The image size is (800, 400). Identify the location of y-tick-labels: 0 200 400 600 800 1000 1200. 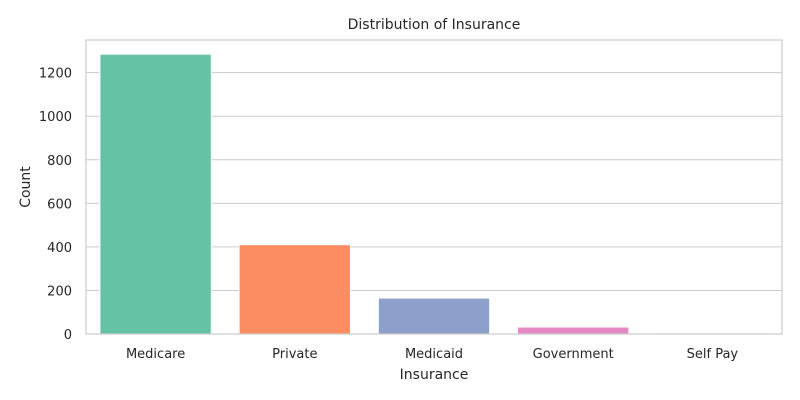
(55, 205).